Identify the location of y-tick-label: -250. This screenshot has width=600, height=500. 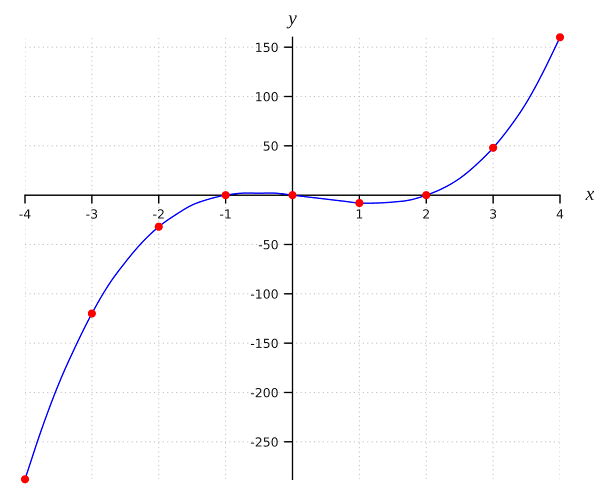
(264, 442).